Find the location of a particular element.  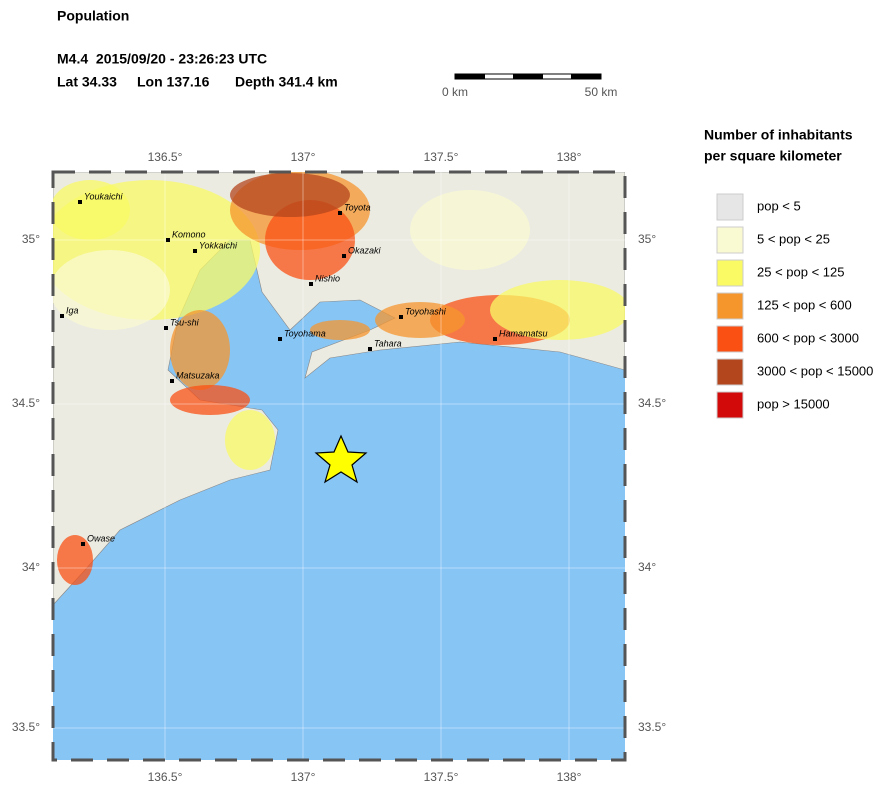

depth: Depth 341.4 km is located at coordinates (286, 82).